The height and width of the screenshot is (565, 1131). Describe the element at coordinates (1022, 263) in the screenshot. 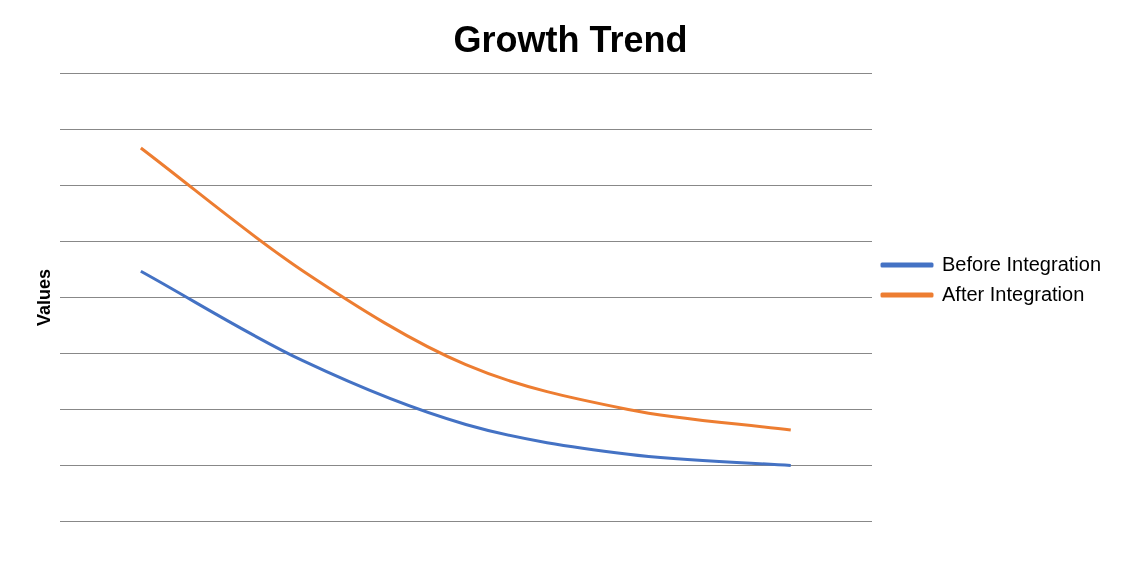

I see `legend-label: Before Integration` at that location.